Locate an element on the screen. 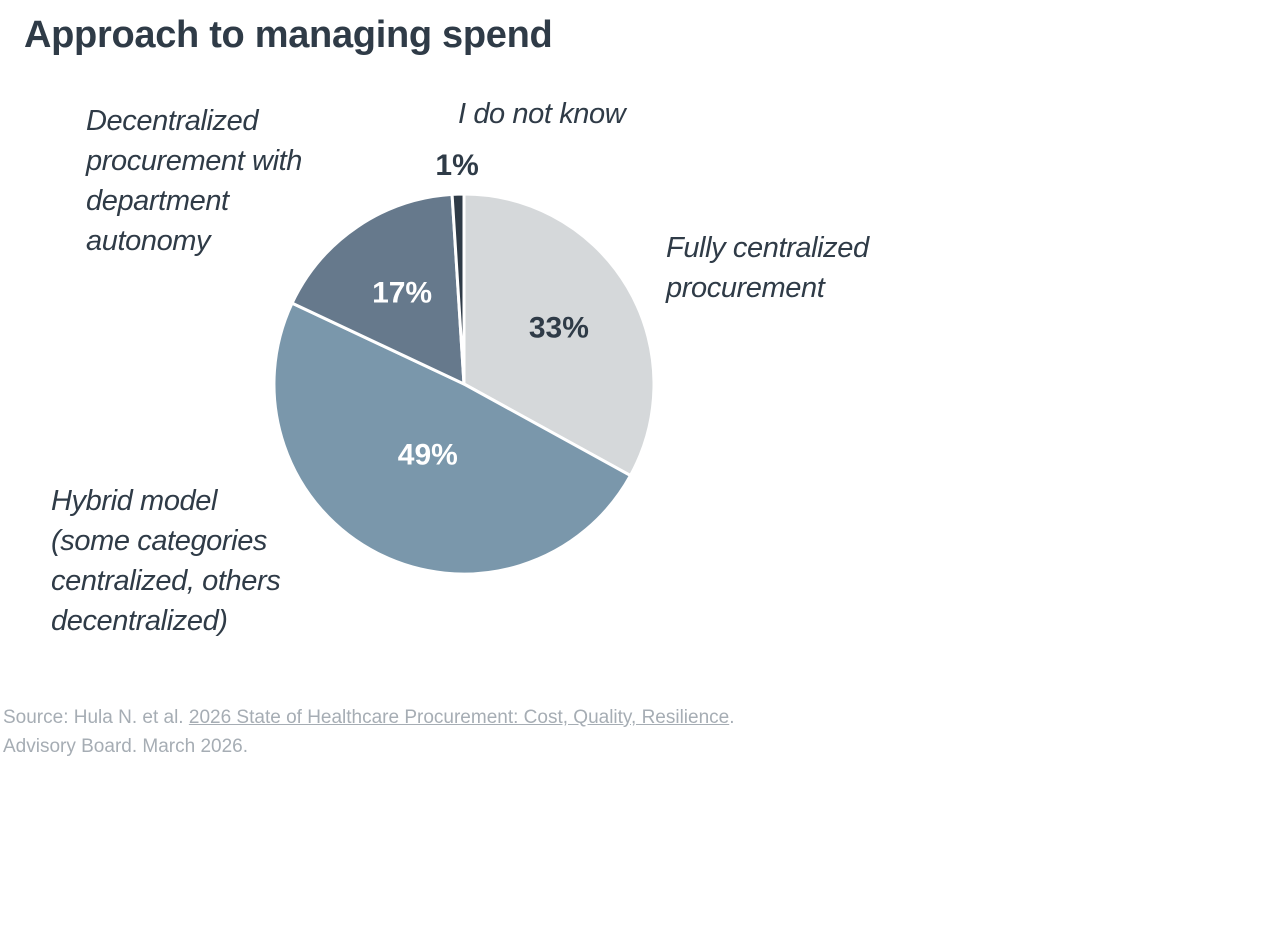  source-prefix: Source: Hula N. et al. is located at coordinates (96, 717).